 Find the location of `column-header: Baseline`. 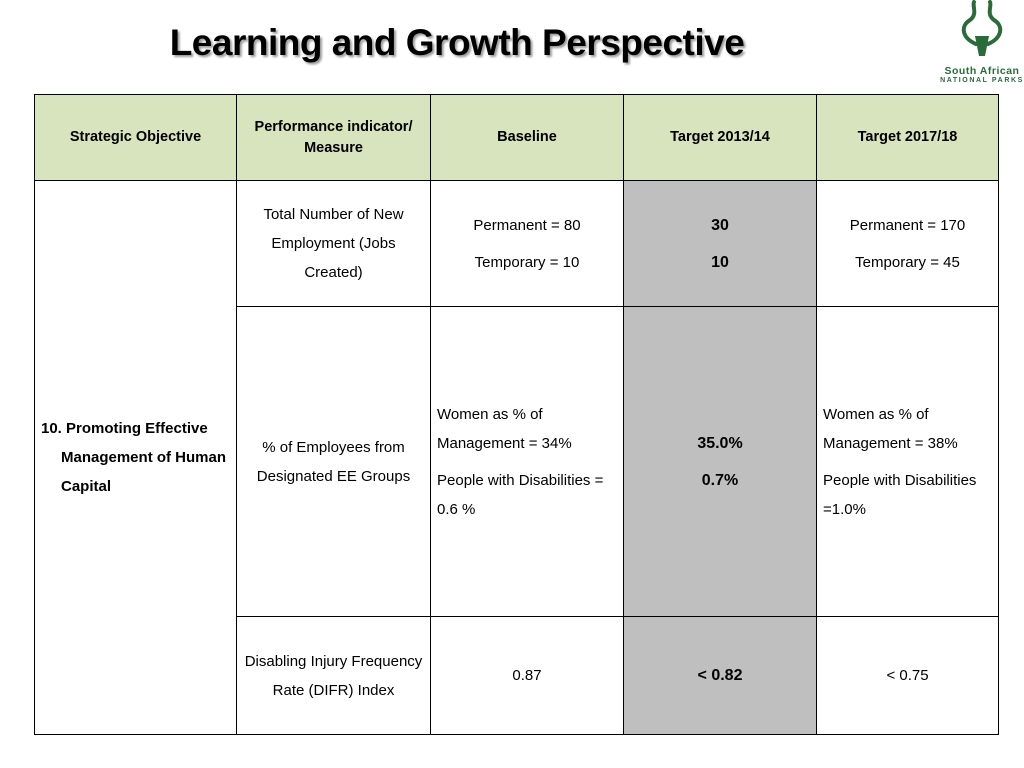

column-header: Baseline is located at coordinates (527, 137).